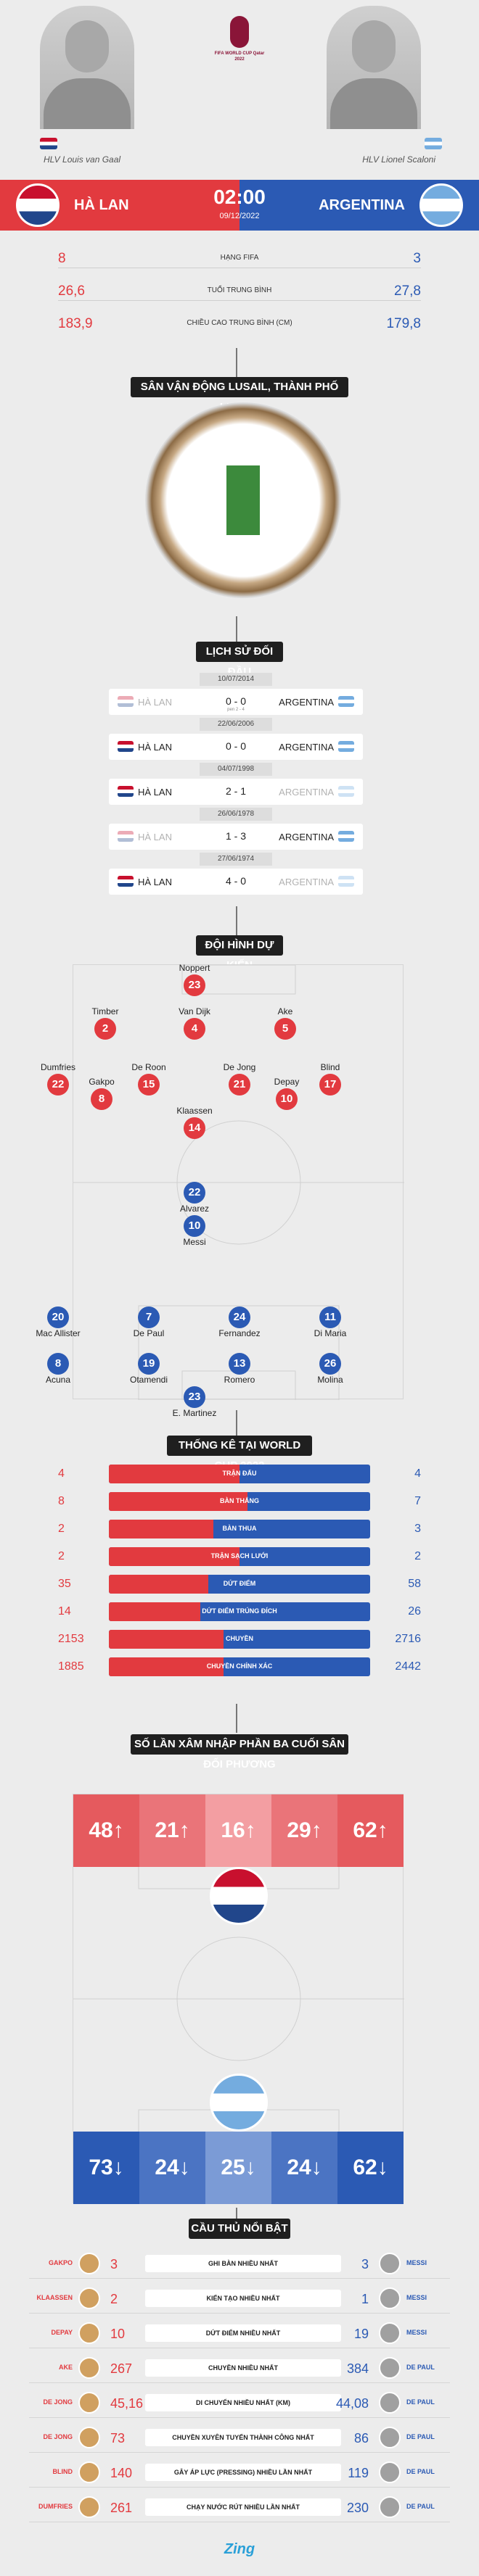  I want to click on player-number: 23, so click(194, 985).